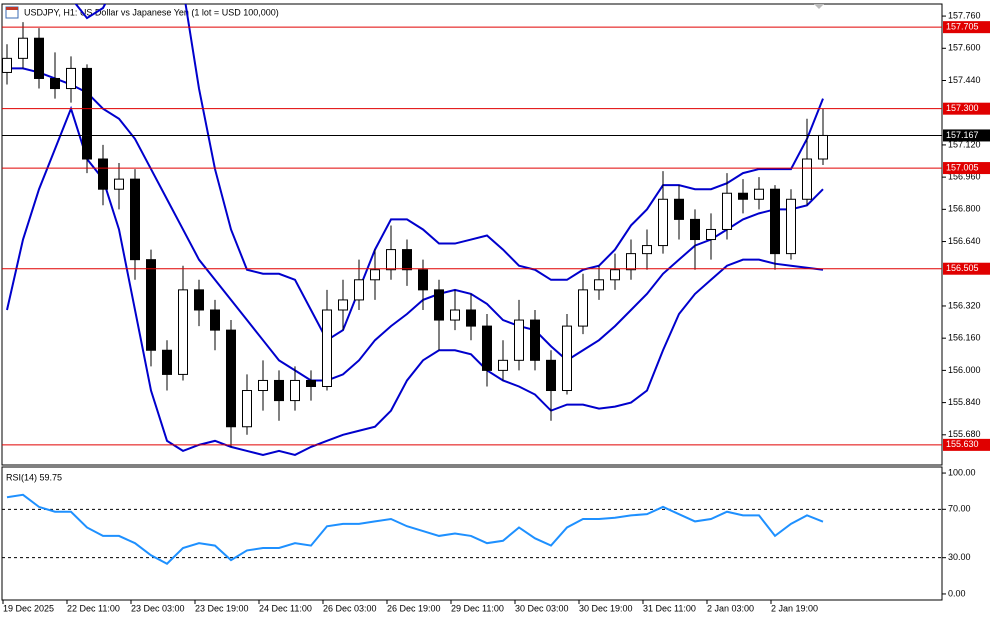  Describe the element at coordinates (819, 6) in the screenshot. I see `shift-marker` at that location.